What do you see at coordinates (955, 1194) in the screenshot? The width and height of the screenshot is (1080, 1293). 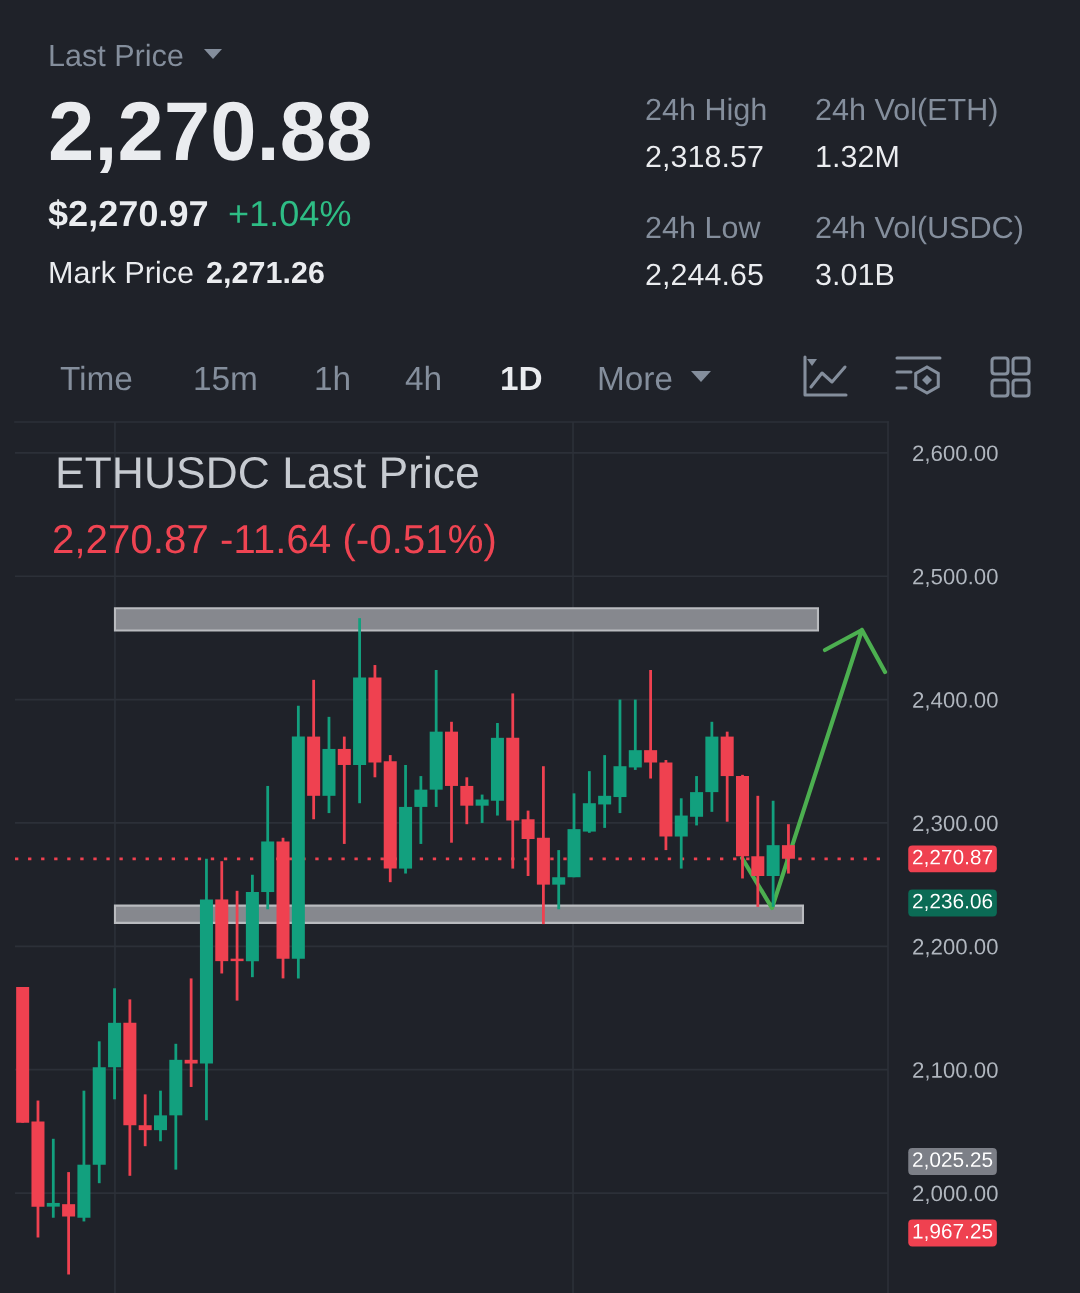 I see `y-tick-label: 2,000.00` at bounding box center [955, 1194].